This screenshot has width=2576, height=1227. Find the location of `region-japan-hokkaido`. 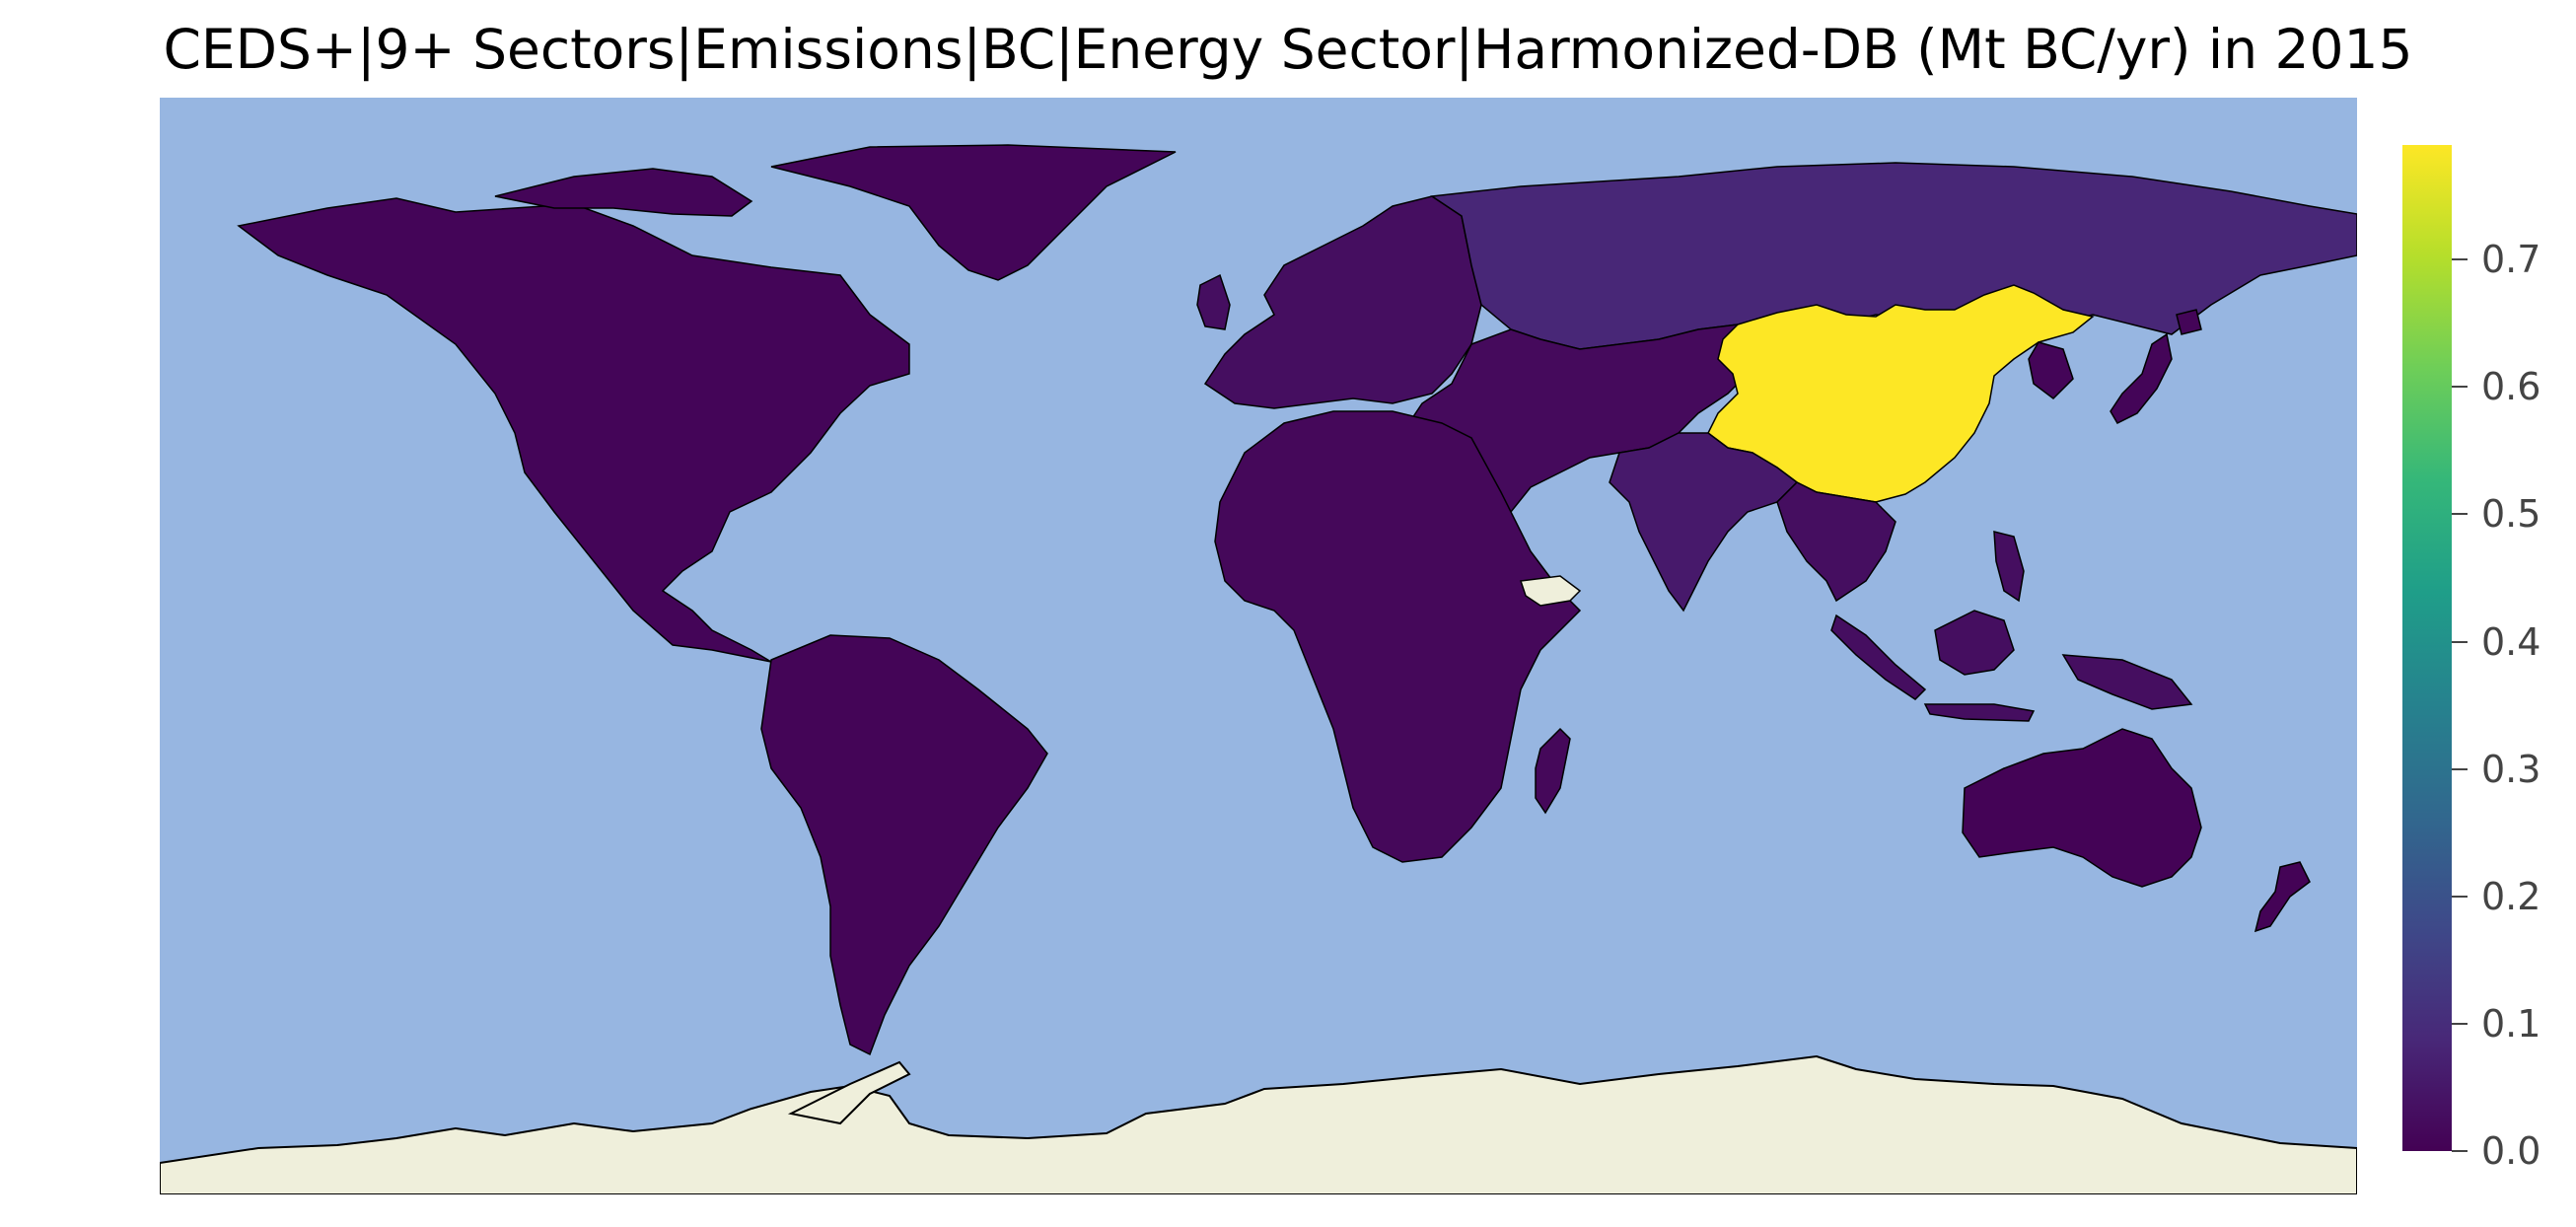

region-japan-hokkaido is located at coordinates (2189, 322).